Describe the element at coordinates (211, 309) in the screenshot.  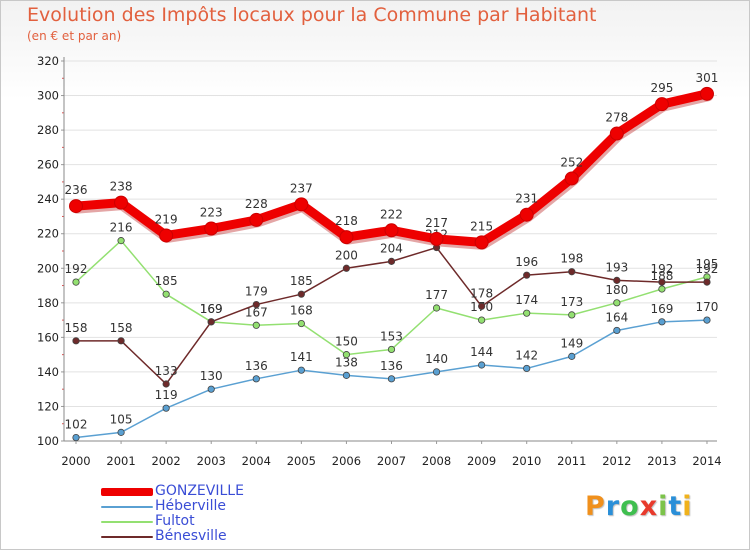
I see `data-label-fultot: 169` at that location.